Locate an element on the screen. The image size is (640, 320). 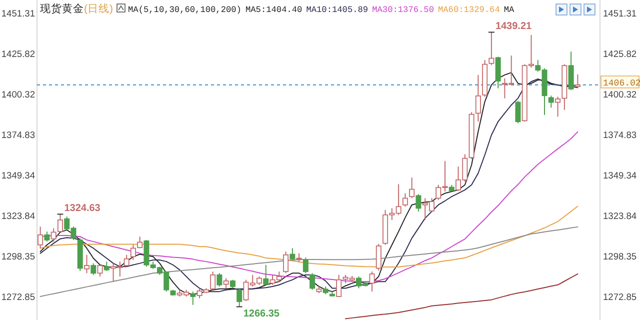
y2-tick-label: 1451.31 is located at coordinates (620, 13).